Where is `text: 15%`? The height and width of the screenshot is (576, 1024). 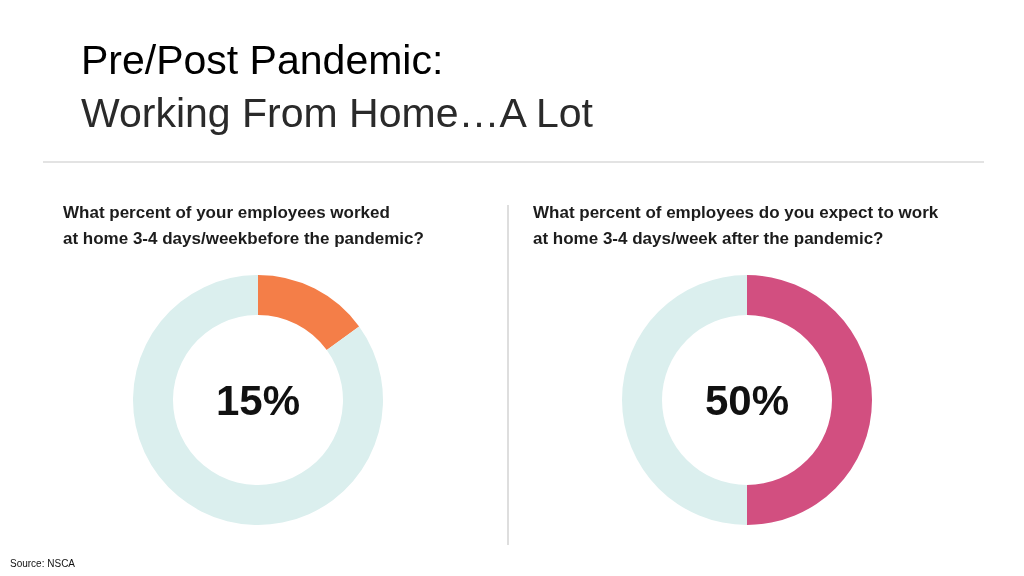
text: 15% is located at coordinates (258, 400).